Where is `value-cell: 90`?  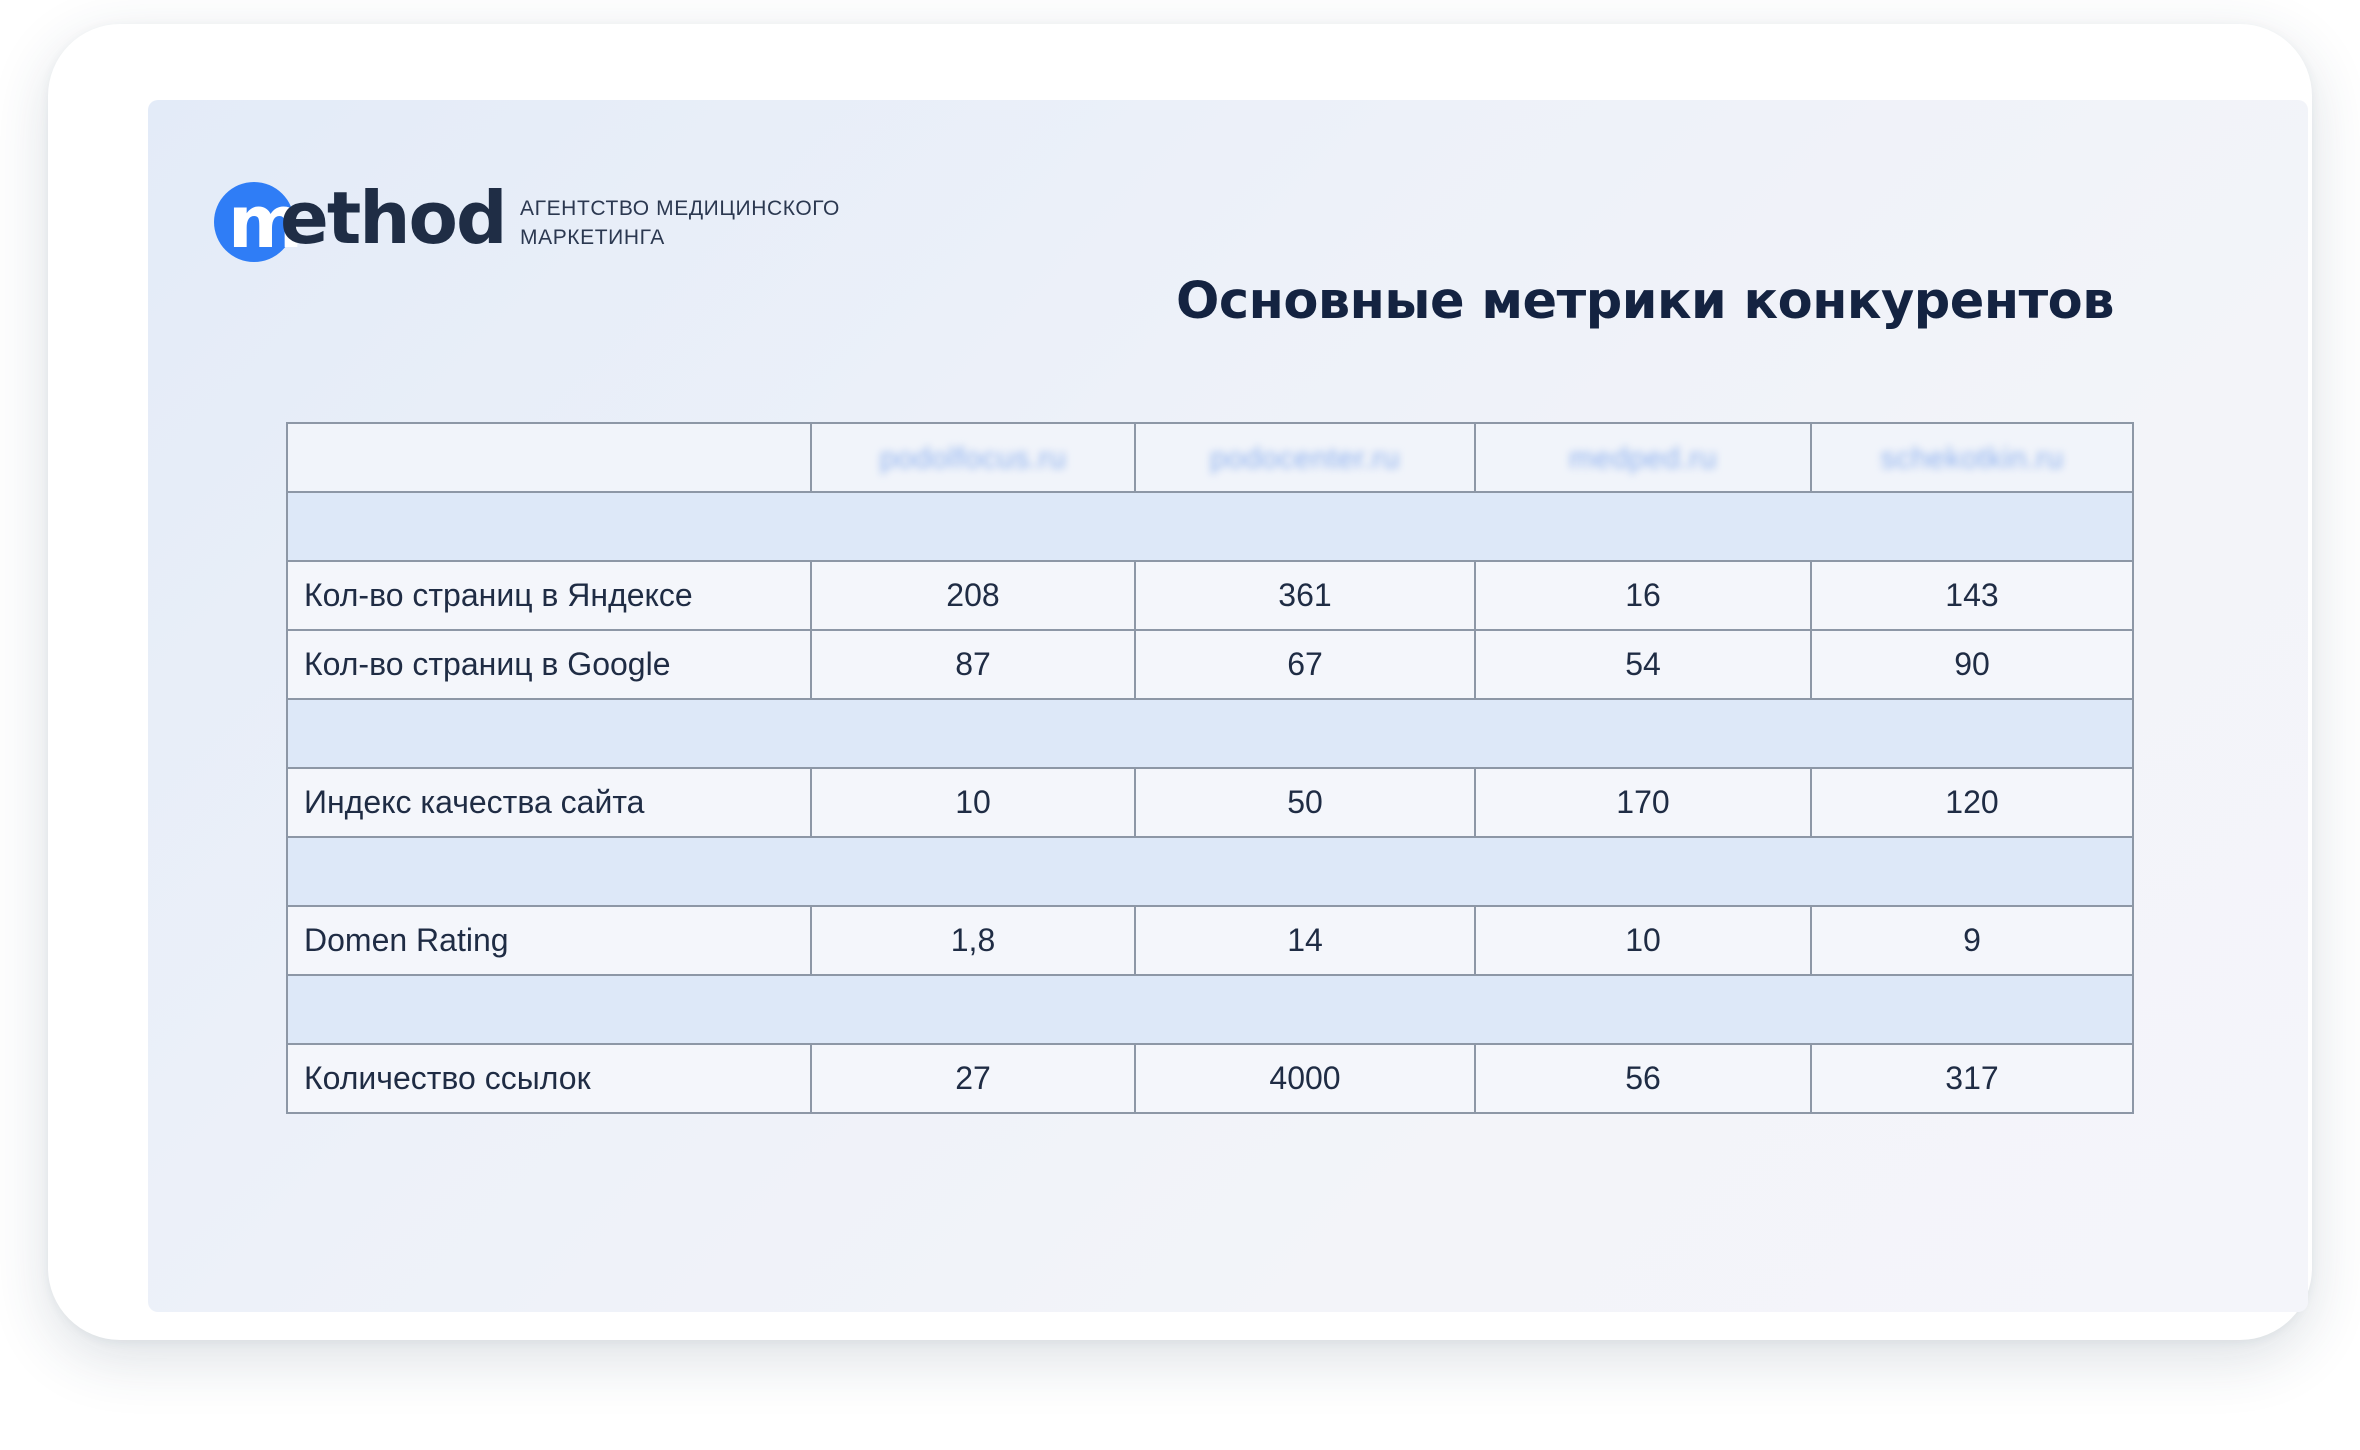
value-cell: 90 is located at coordinates (1972, 664).